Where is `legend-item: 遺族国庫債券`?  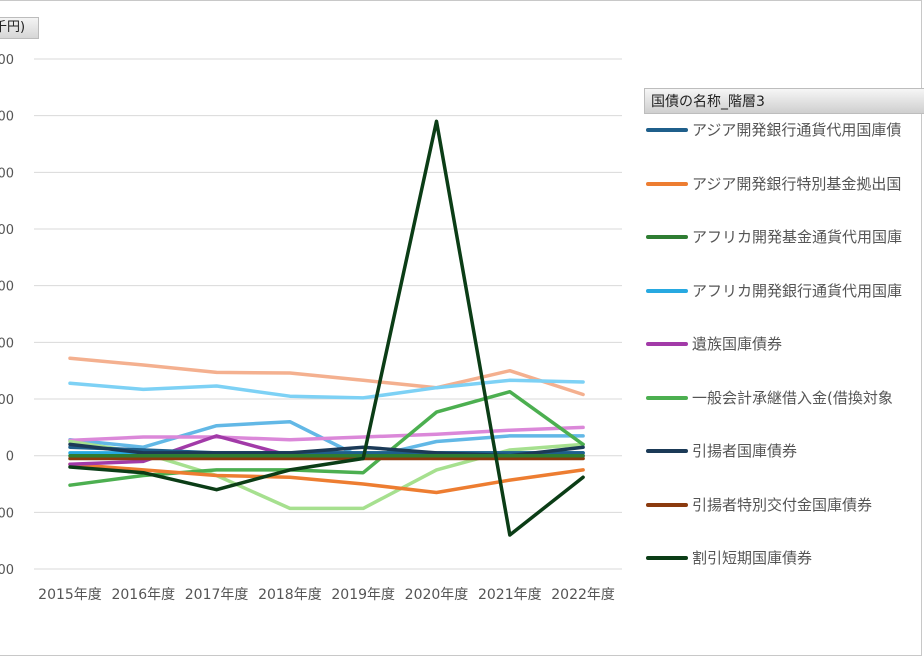
legend-item: 遺族国庫債券 is located at coordinates (785, 344).